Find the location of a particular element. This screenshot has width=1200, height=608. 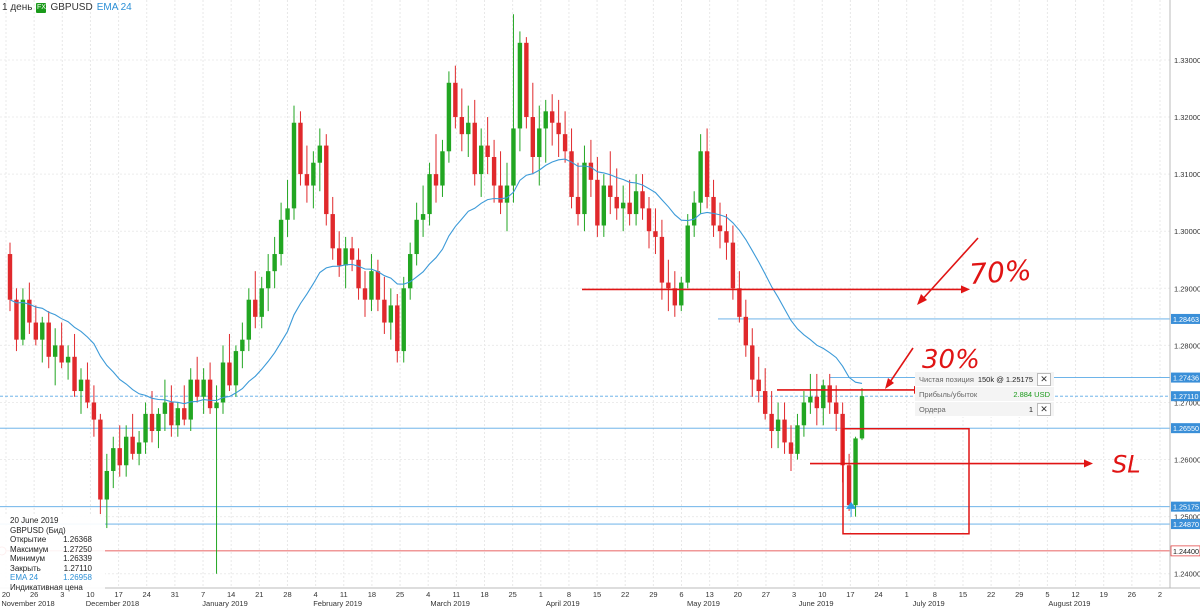

close-position-icon: ✕ is located at coordinates (1044, 379).